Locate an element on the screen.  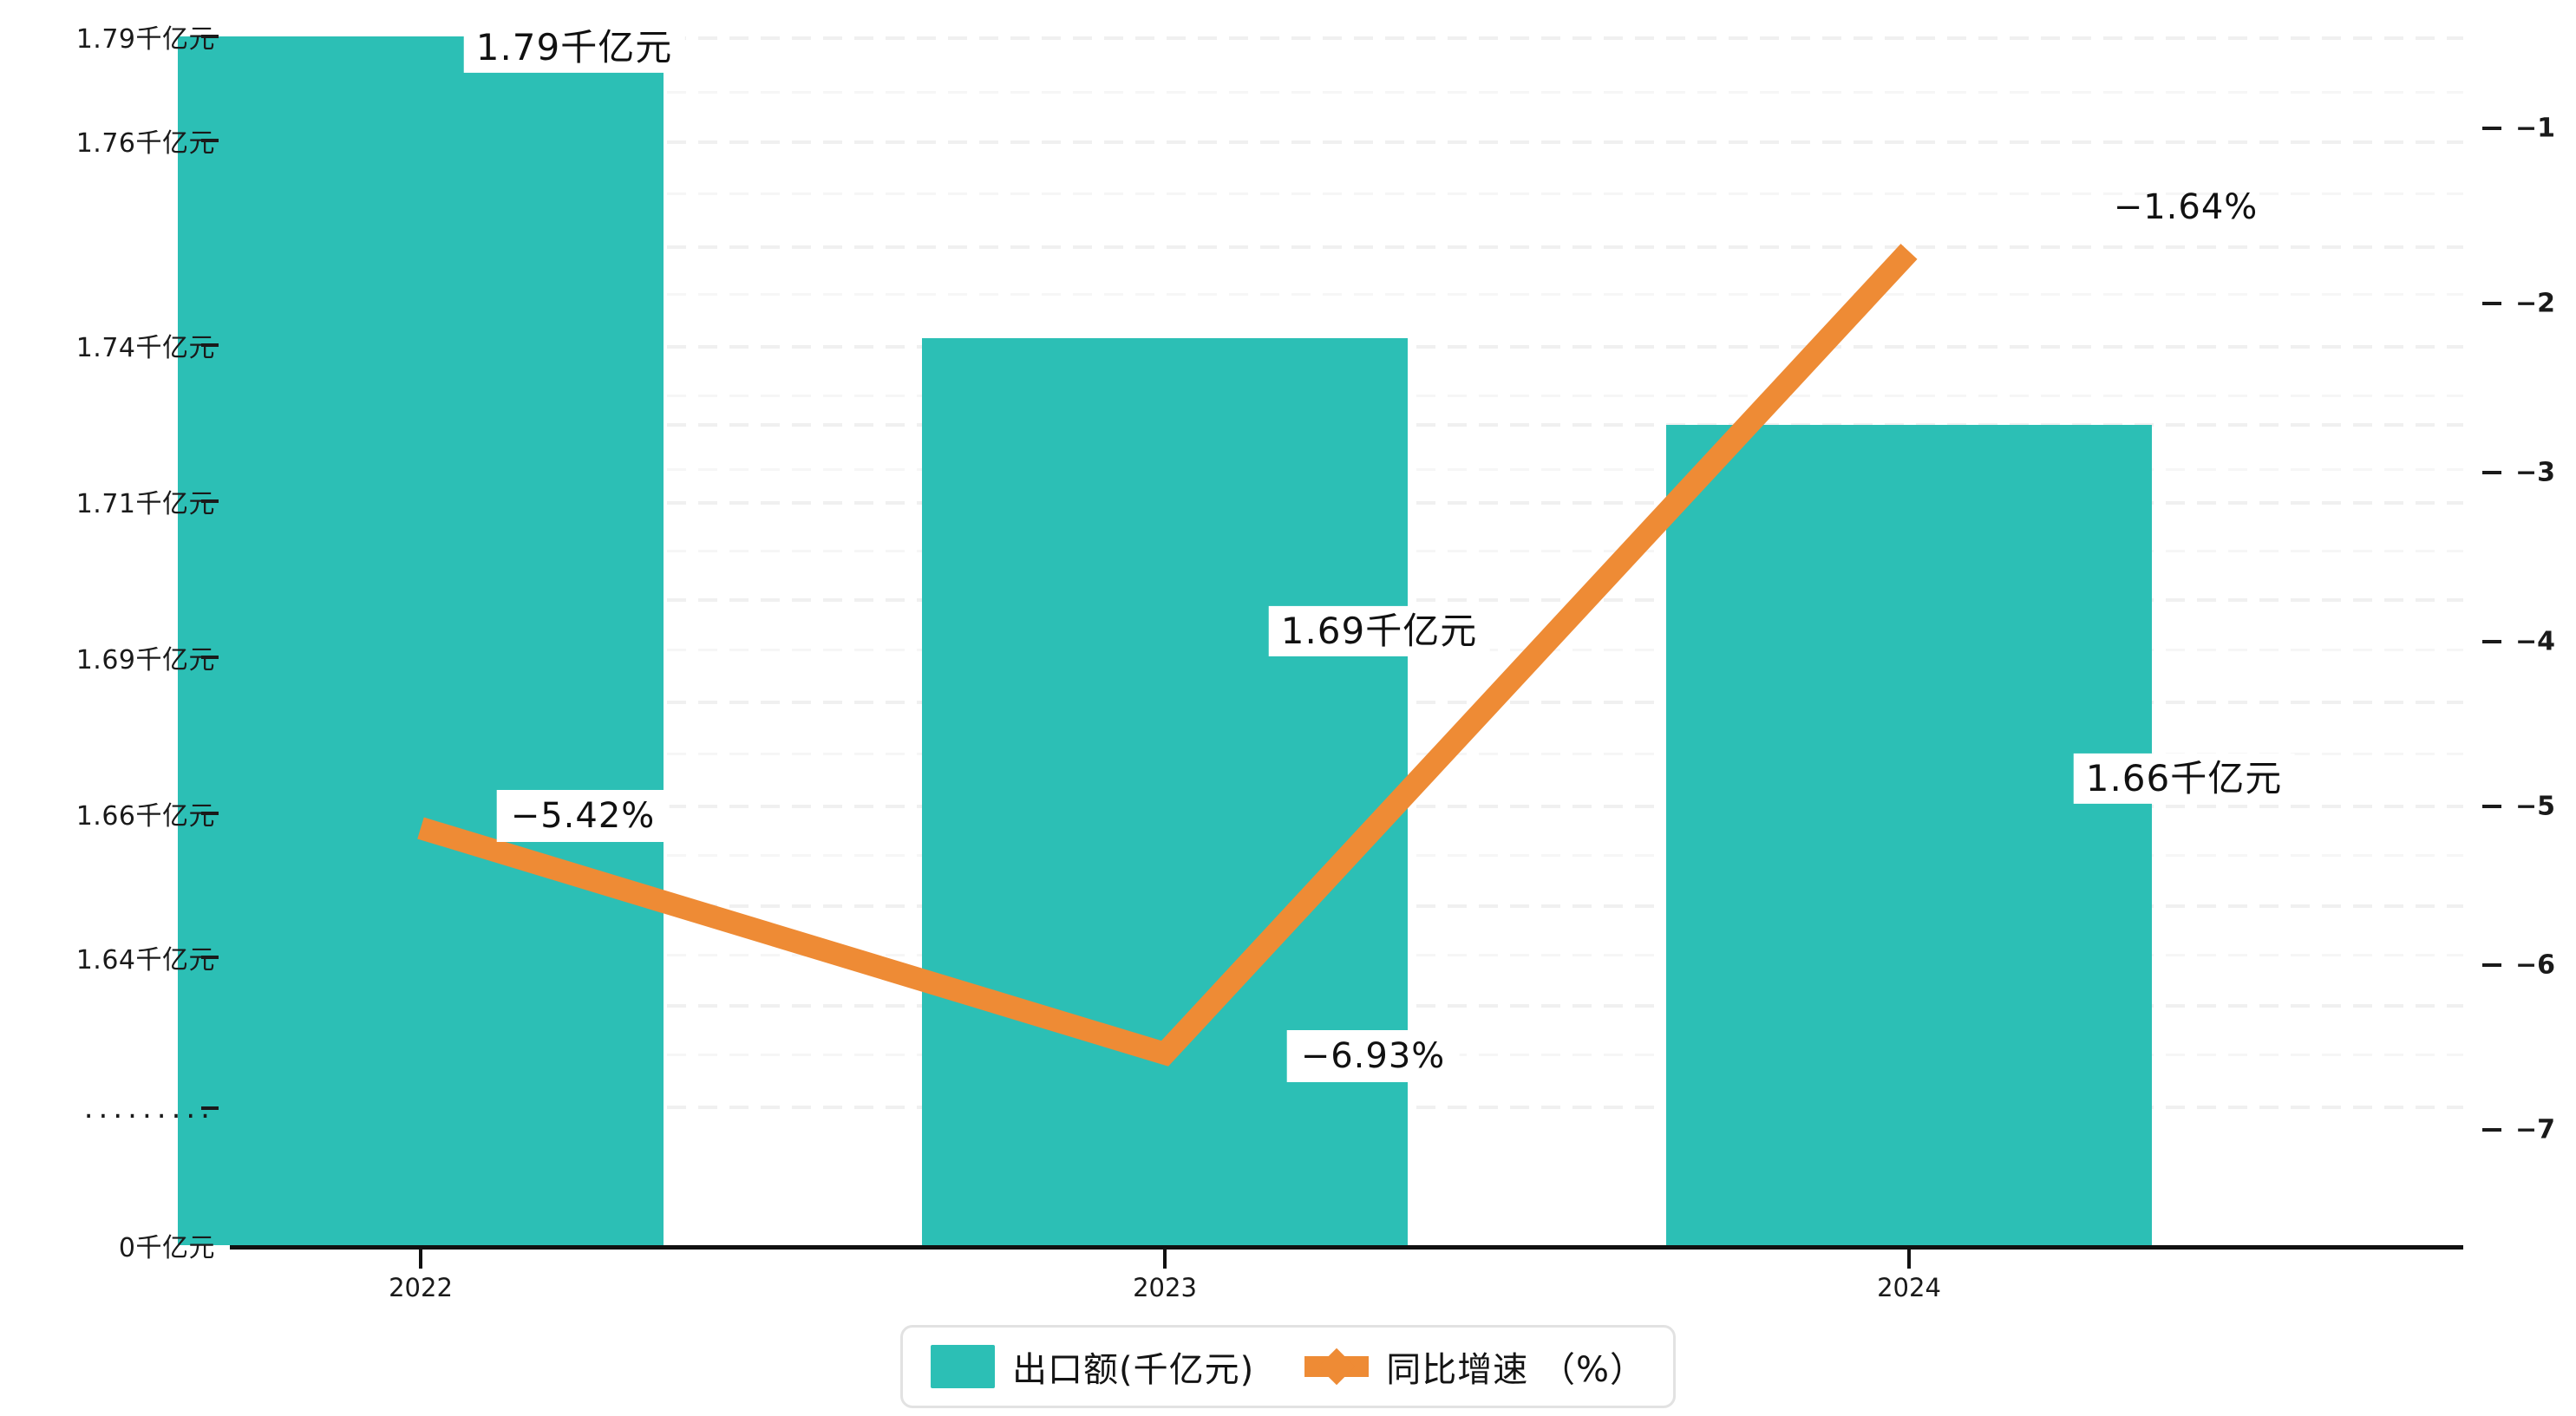
line-value-label-2022: −5.42% is located at coordinates (583, 816).